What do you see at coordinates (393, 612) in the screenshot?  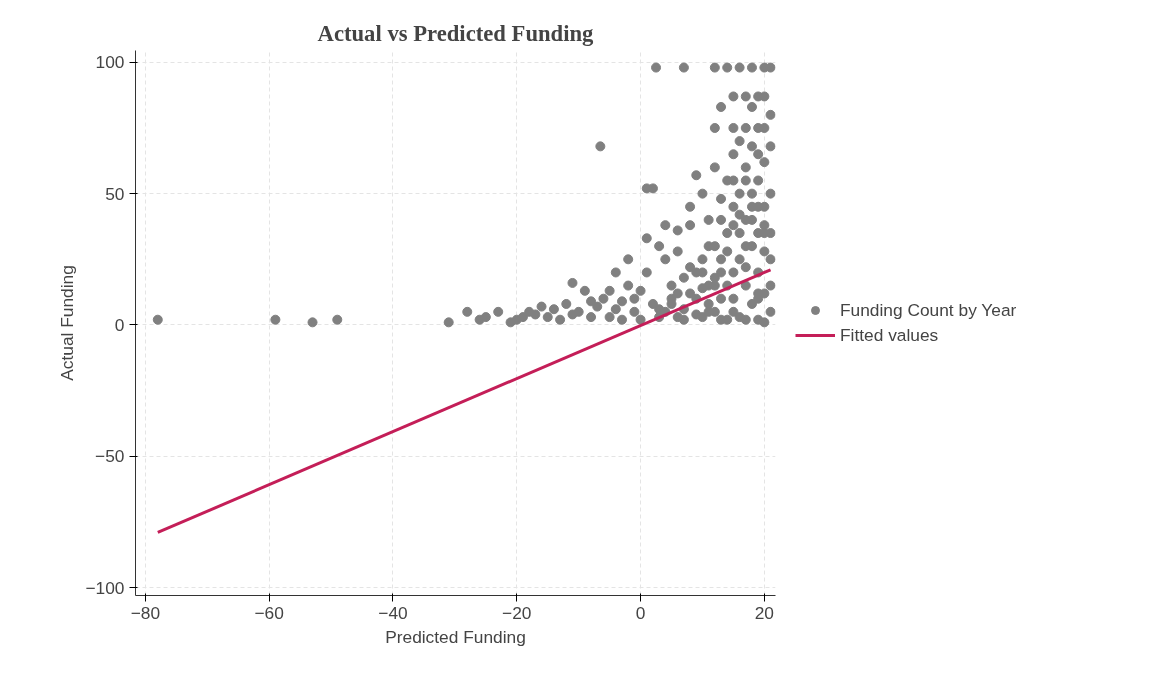 I see `x-tick-label: −40` at bounding box center [393, 612].